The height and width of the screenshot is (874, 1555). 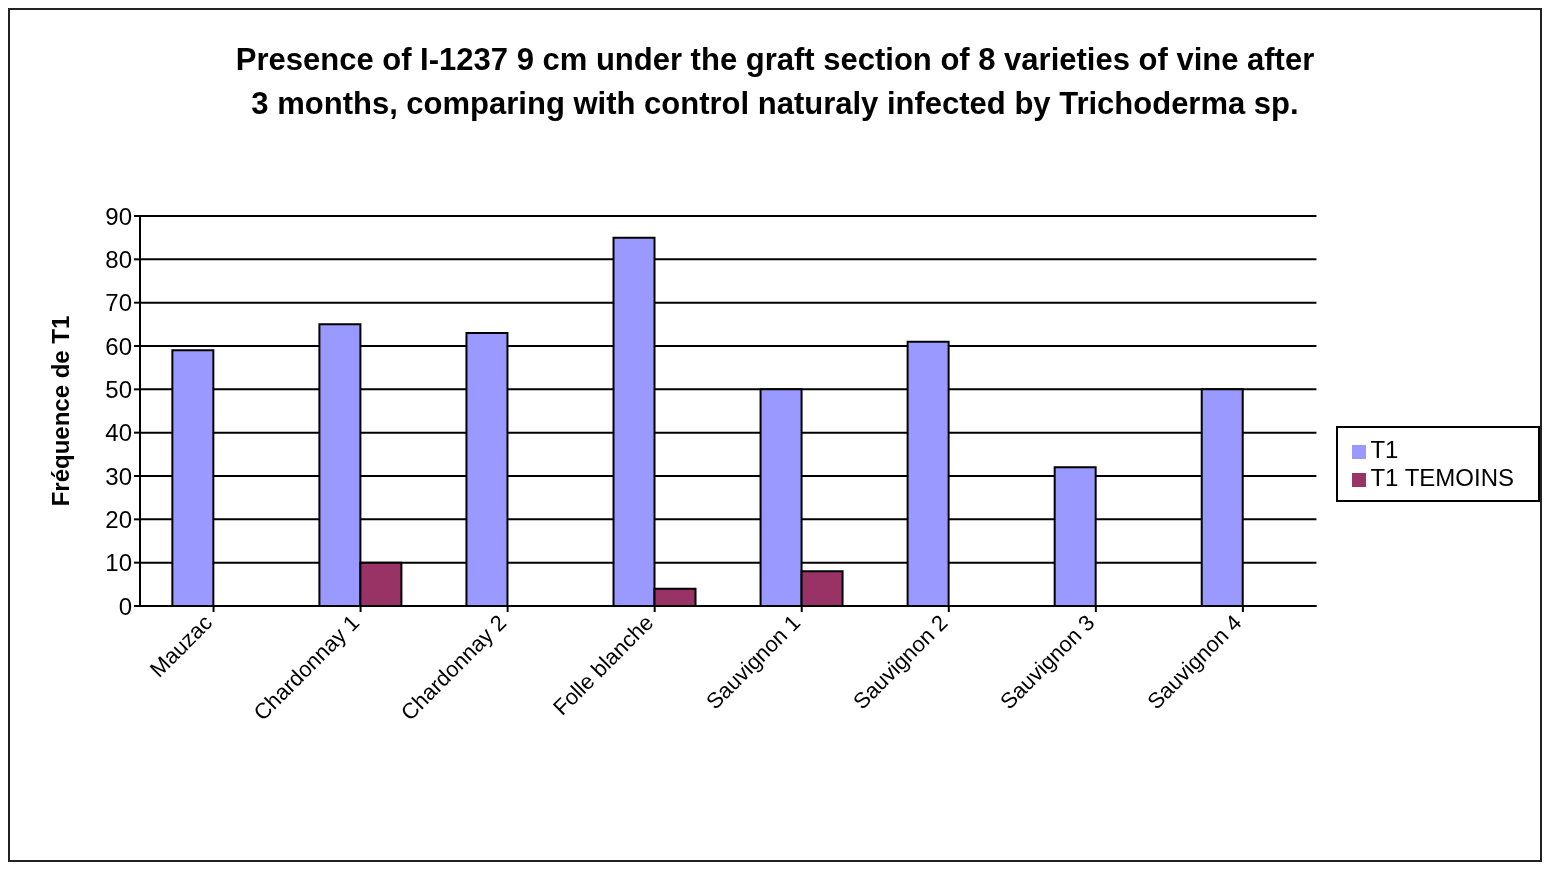 I want to click on legend-label: T1, so click(x=1384, y=449).